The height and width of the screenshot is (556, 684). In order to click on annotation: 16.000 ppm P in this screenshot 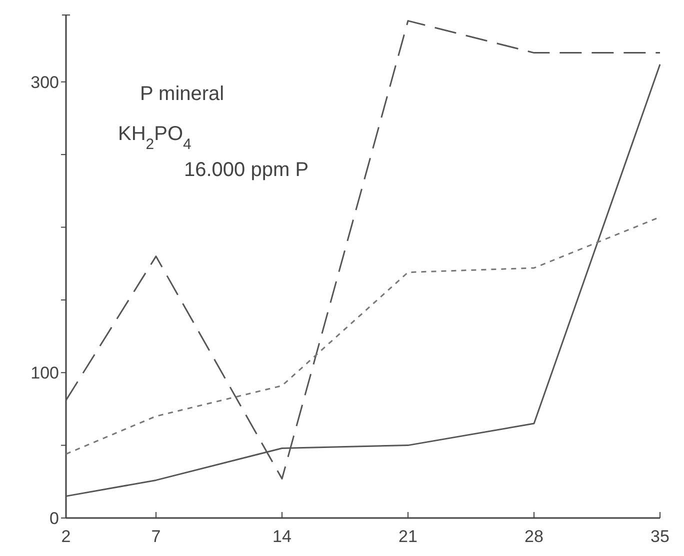, I will do `click(246, 170)`.